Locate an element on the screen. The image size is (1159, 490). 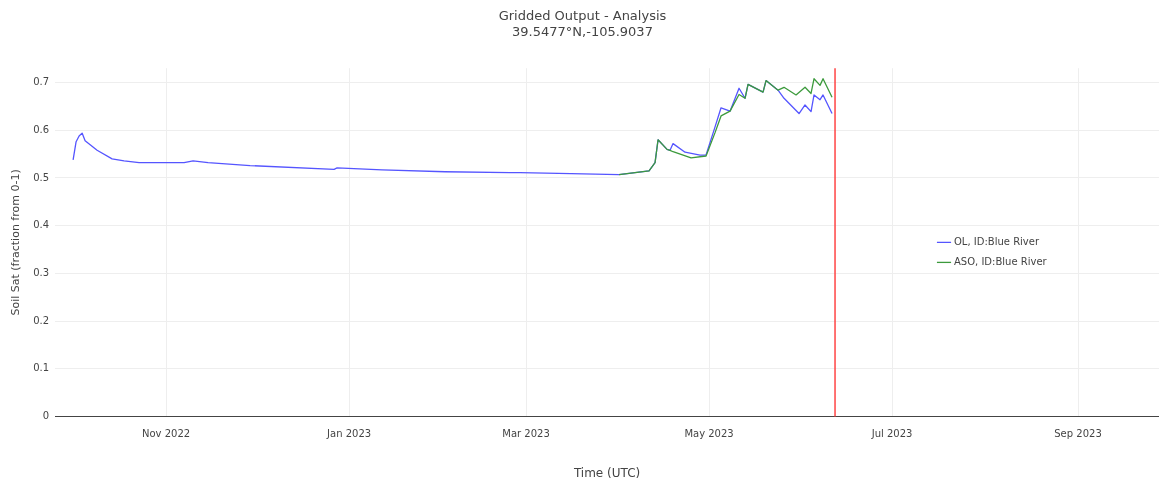
legend-label: ASO, ID:Blue River is located at coordinates (1001, 261).